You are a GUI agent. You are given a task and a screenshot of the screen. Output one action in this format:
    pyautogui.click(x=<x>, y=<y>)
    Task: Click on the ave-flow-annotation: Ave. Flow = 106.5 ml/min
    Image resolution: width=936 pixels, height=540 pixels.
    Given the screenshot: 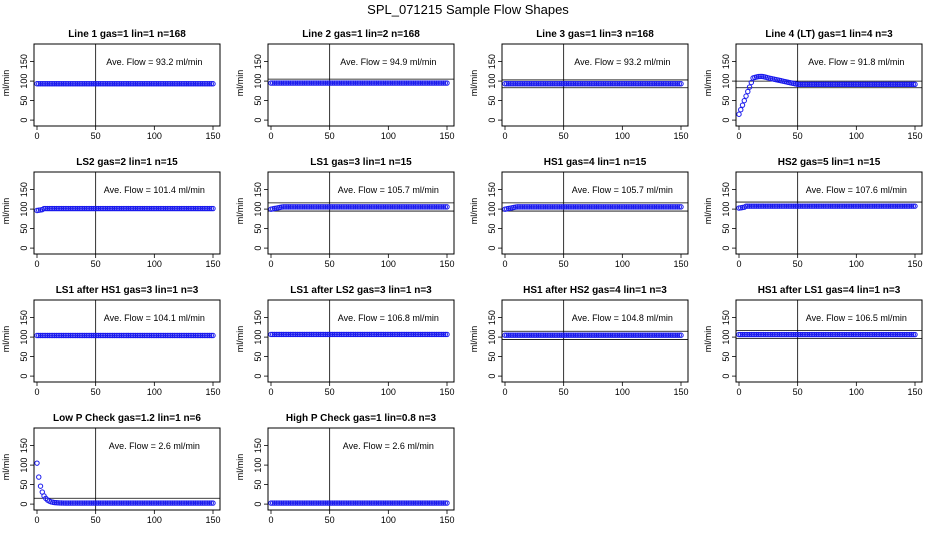 What is the action you would take?
    pyautogui.click(x=856, y=318)
    